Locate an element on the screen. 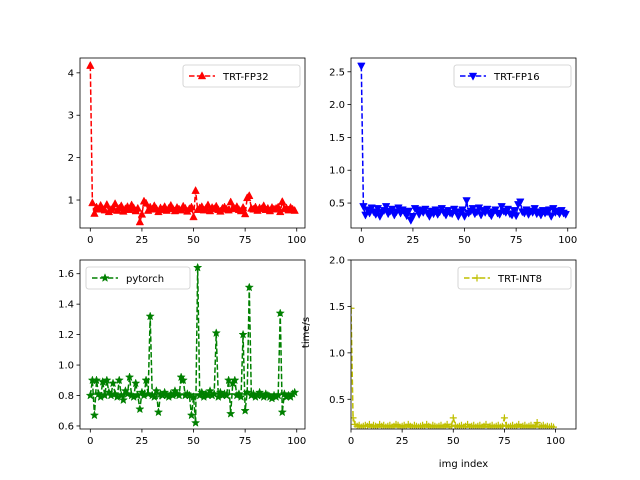 Image resolution: width=640 pixels, height=480 pixels. legend-label: TRT-FP16 is located at coordinates (516, 77).